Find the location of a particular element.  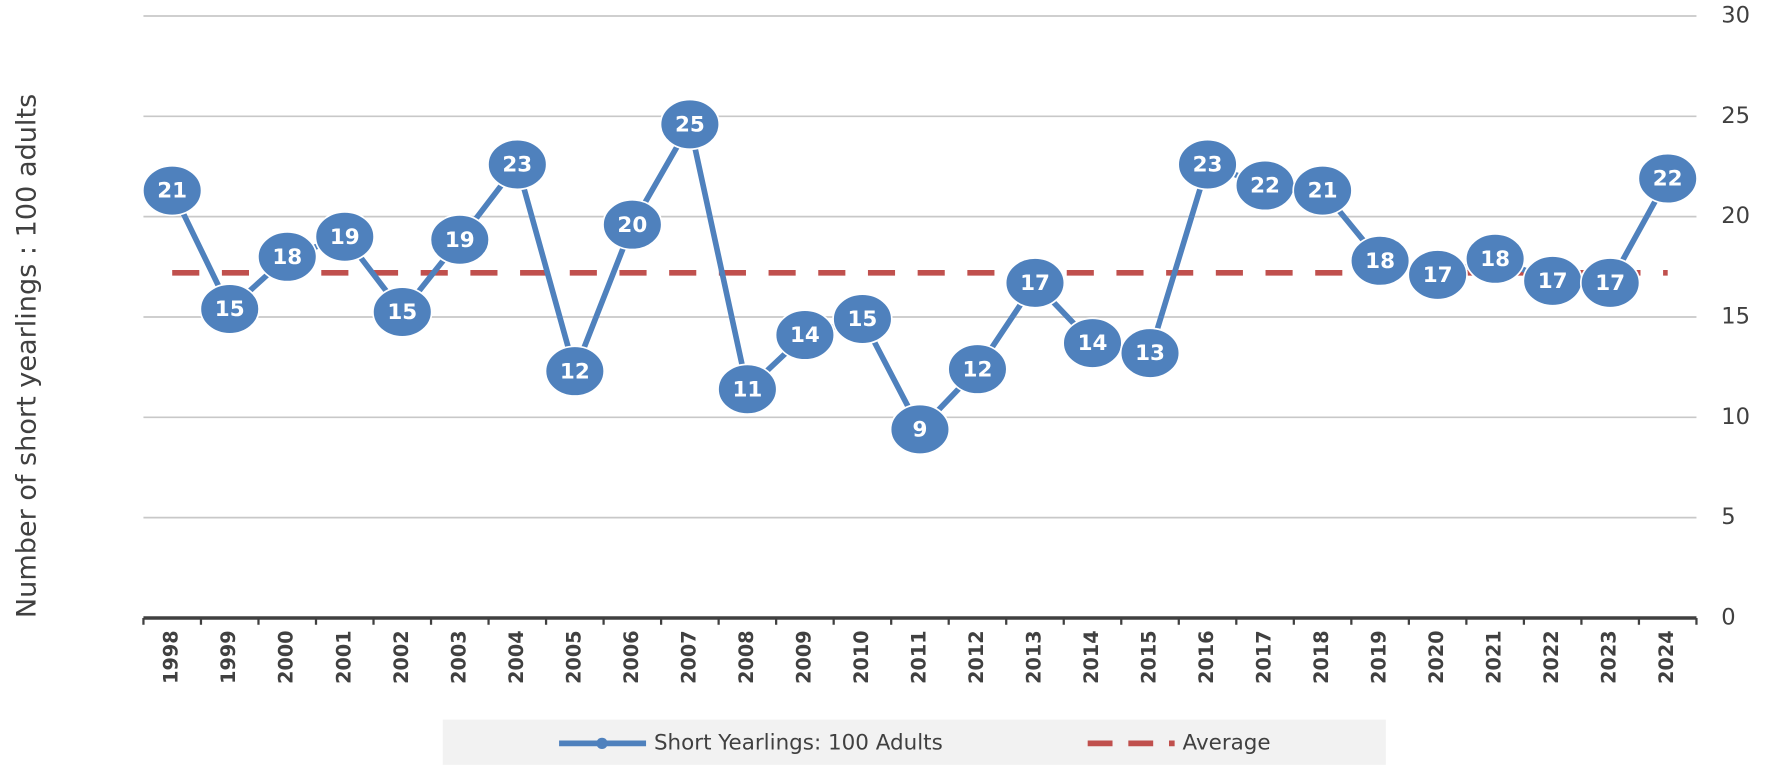

legend-marker is located at coordinates (602, 743).